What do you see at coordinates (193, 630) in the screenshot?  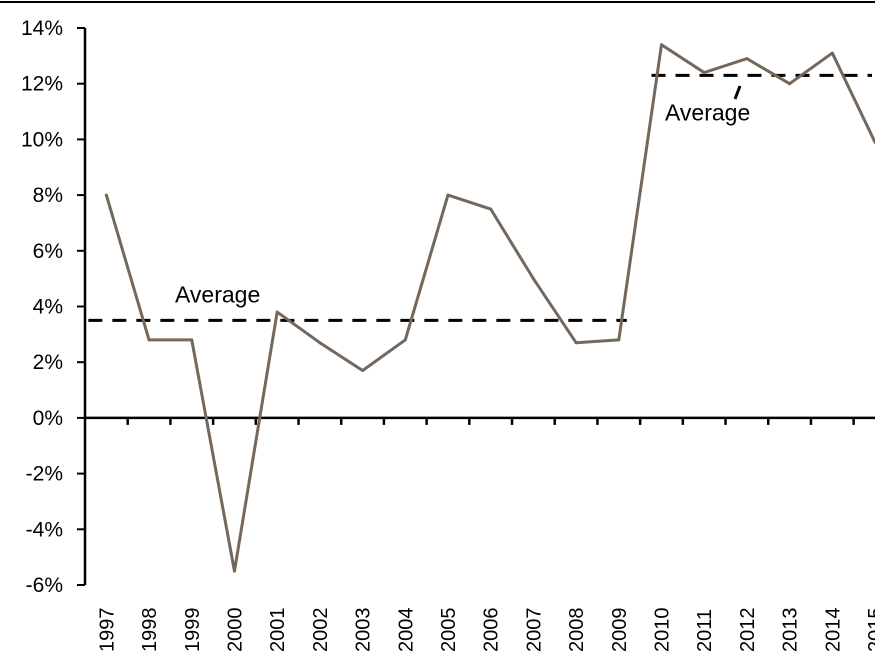 I see `x-tick-label: 1999` at bounding box center [193, 630].